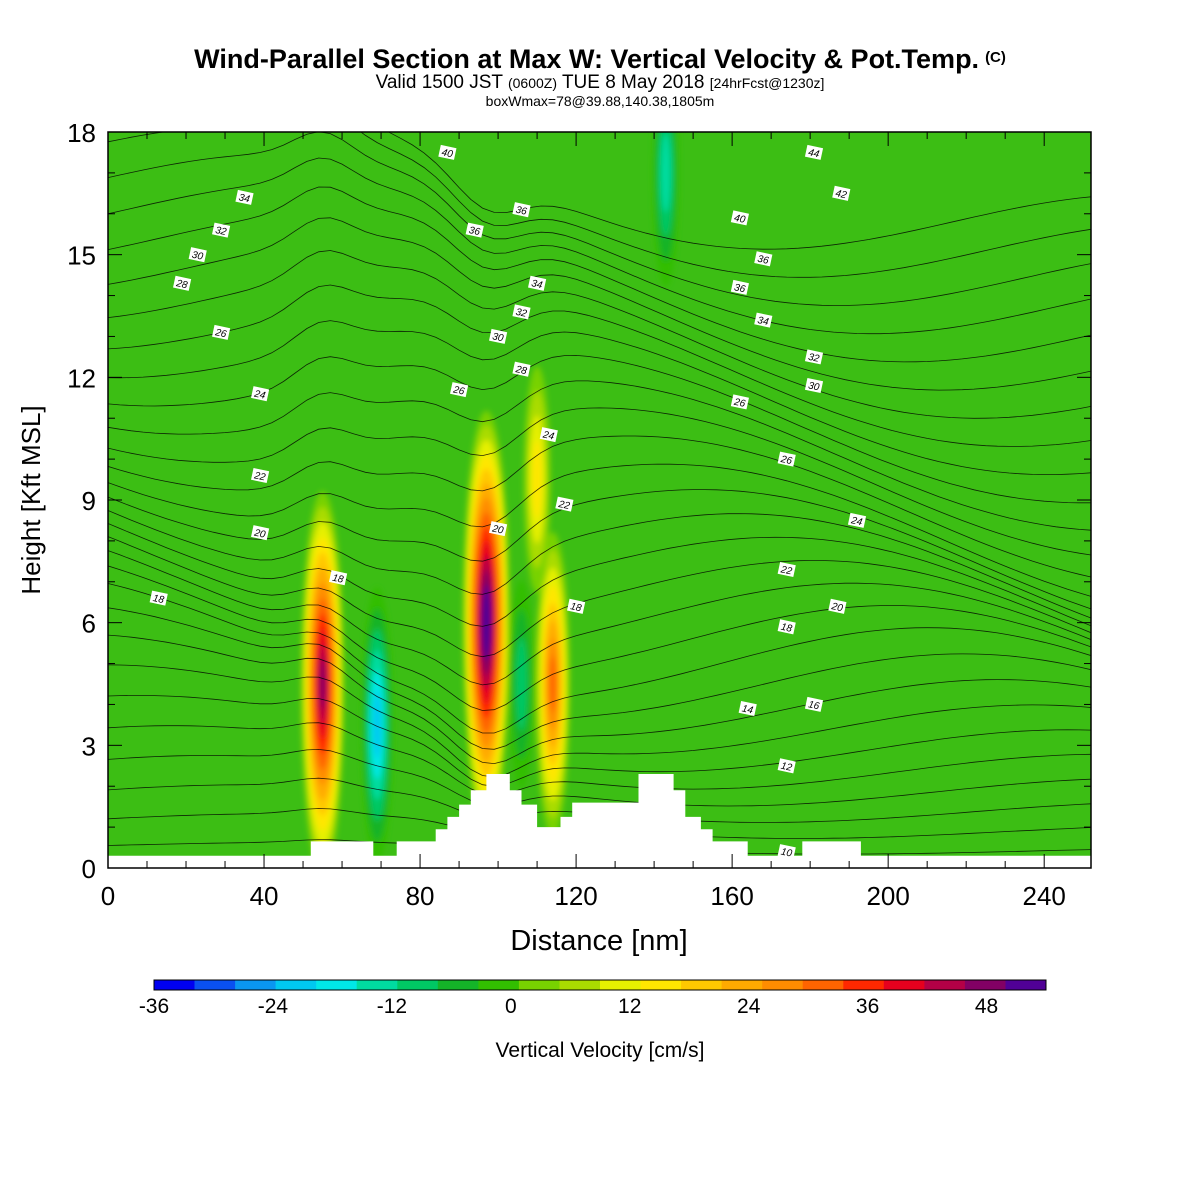 Image resolution: width=1200 pixels, height=1200 pixels. Describe the element at coordinates (995, 57) in the screenshot. I see `copyright-mark: (C)` at that location.